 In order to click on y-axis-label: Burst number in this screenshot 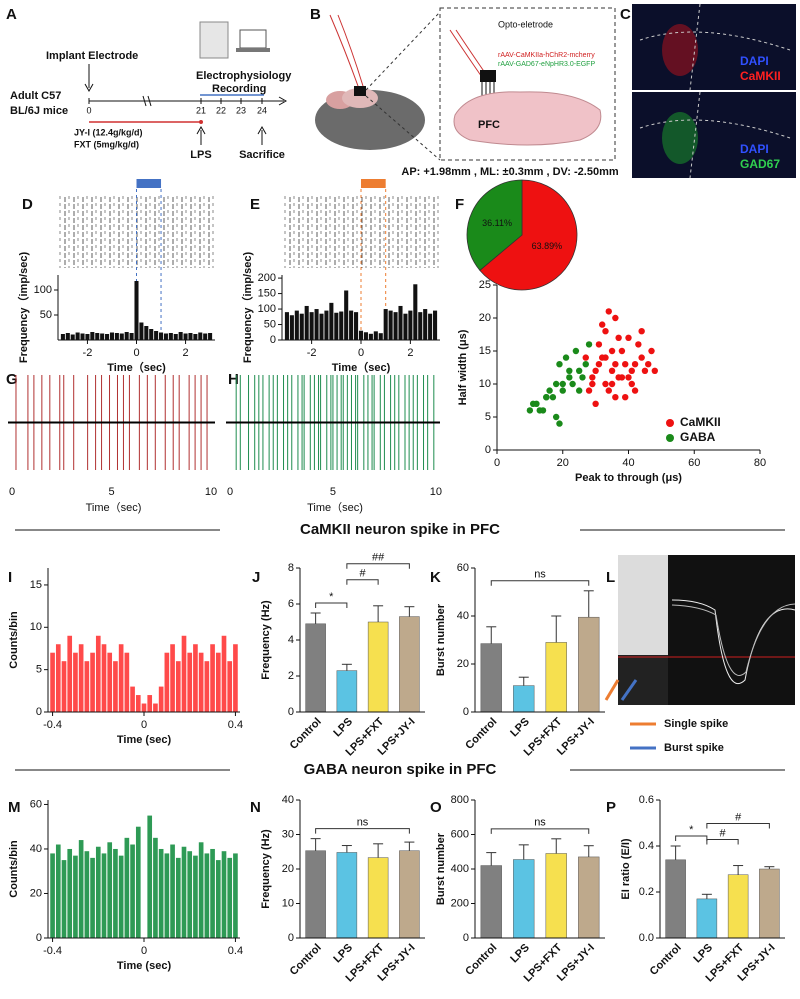, I will do `click(441, 868)`.